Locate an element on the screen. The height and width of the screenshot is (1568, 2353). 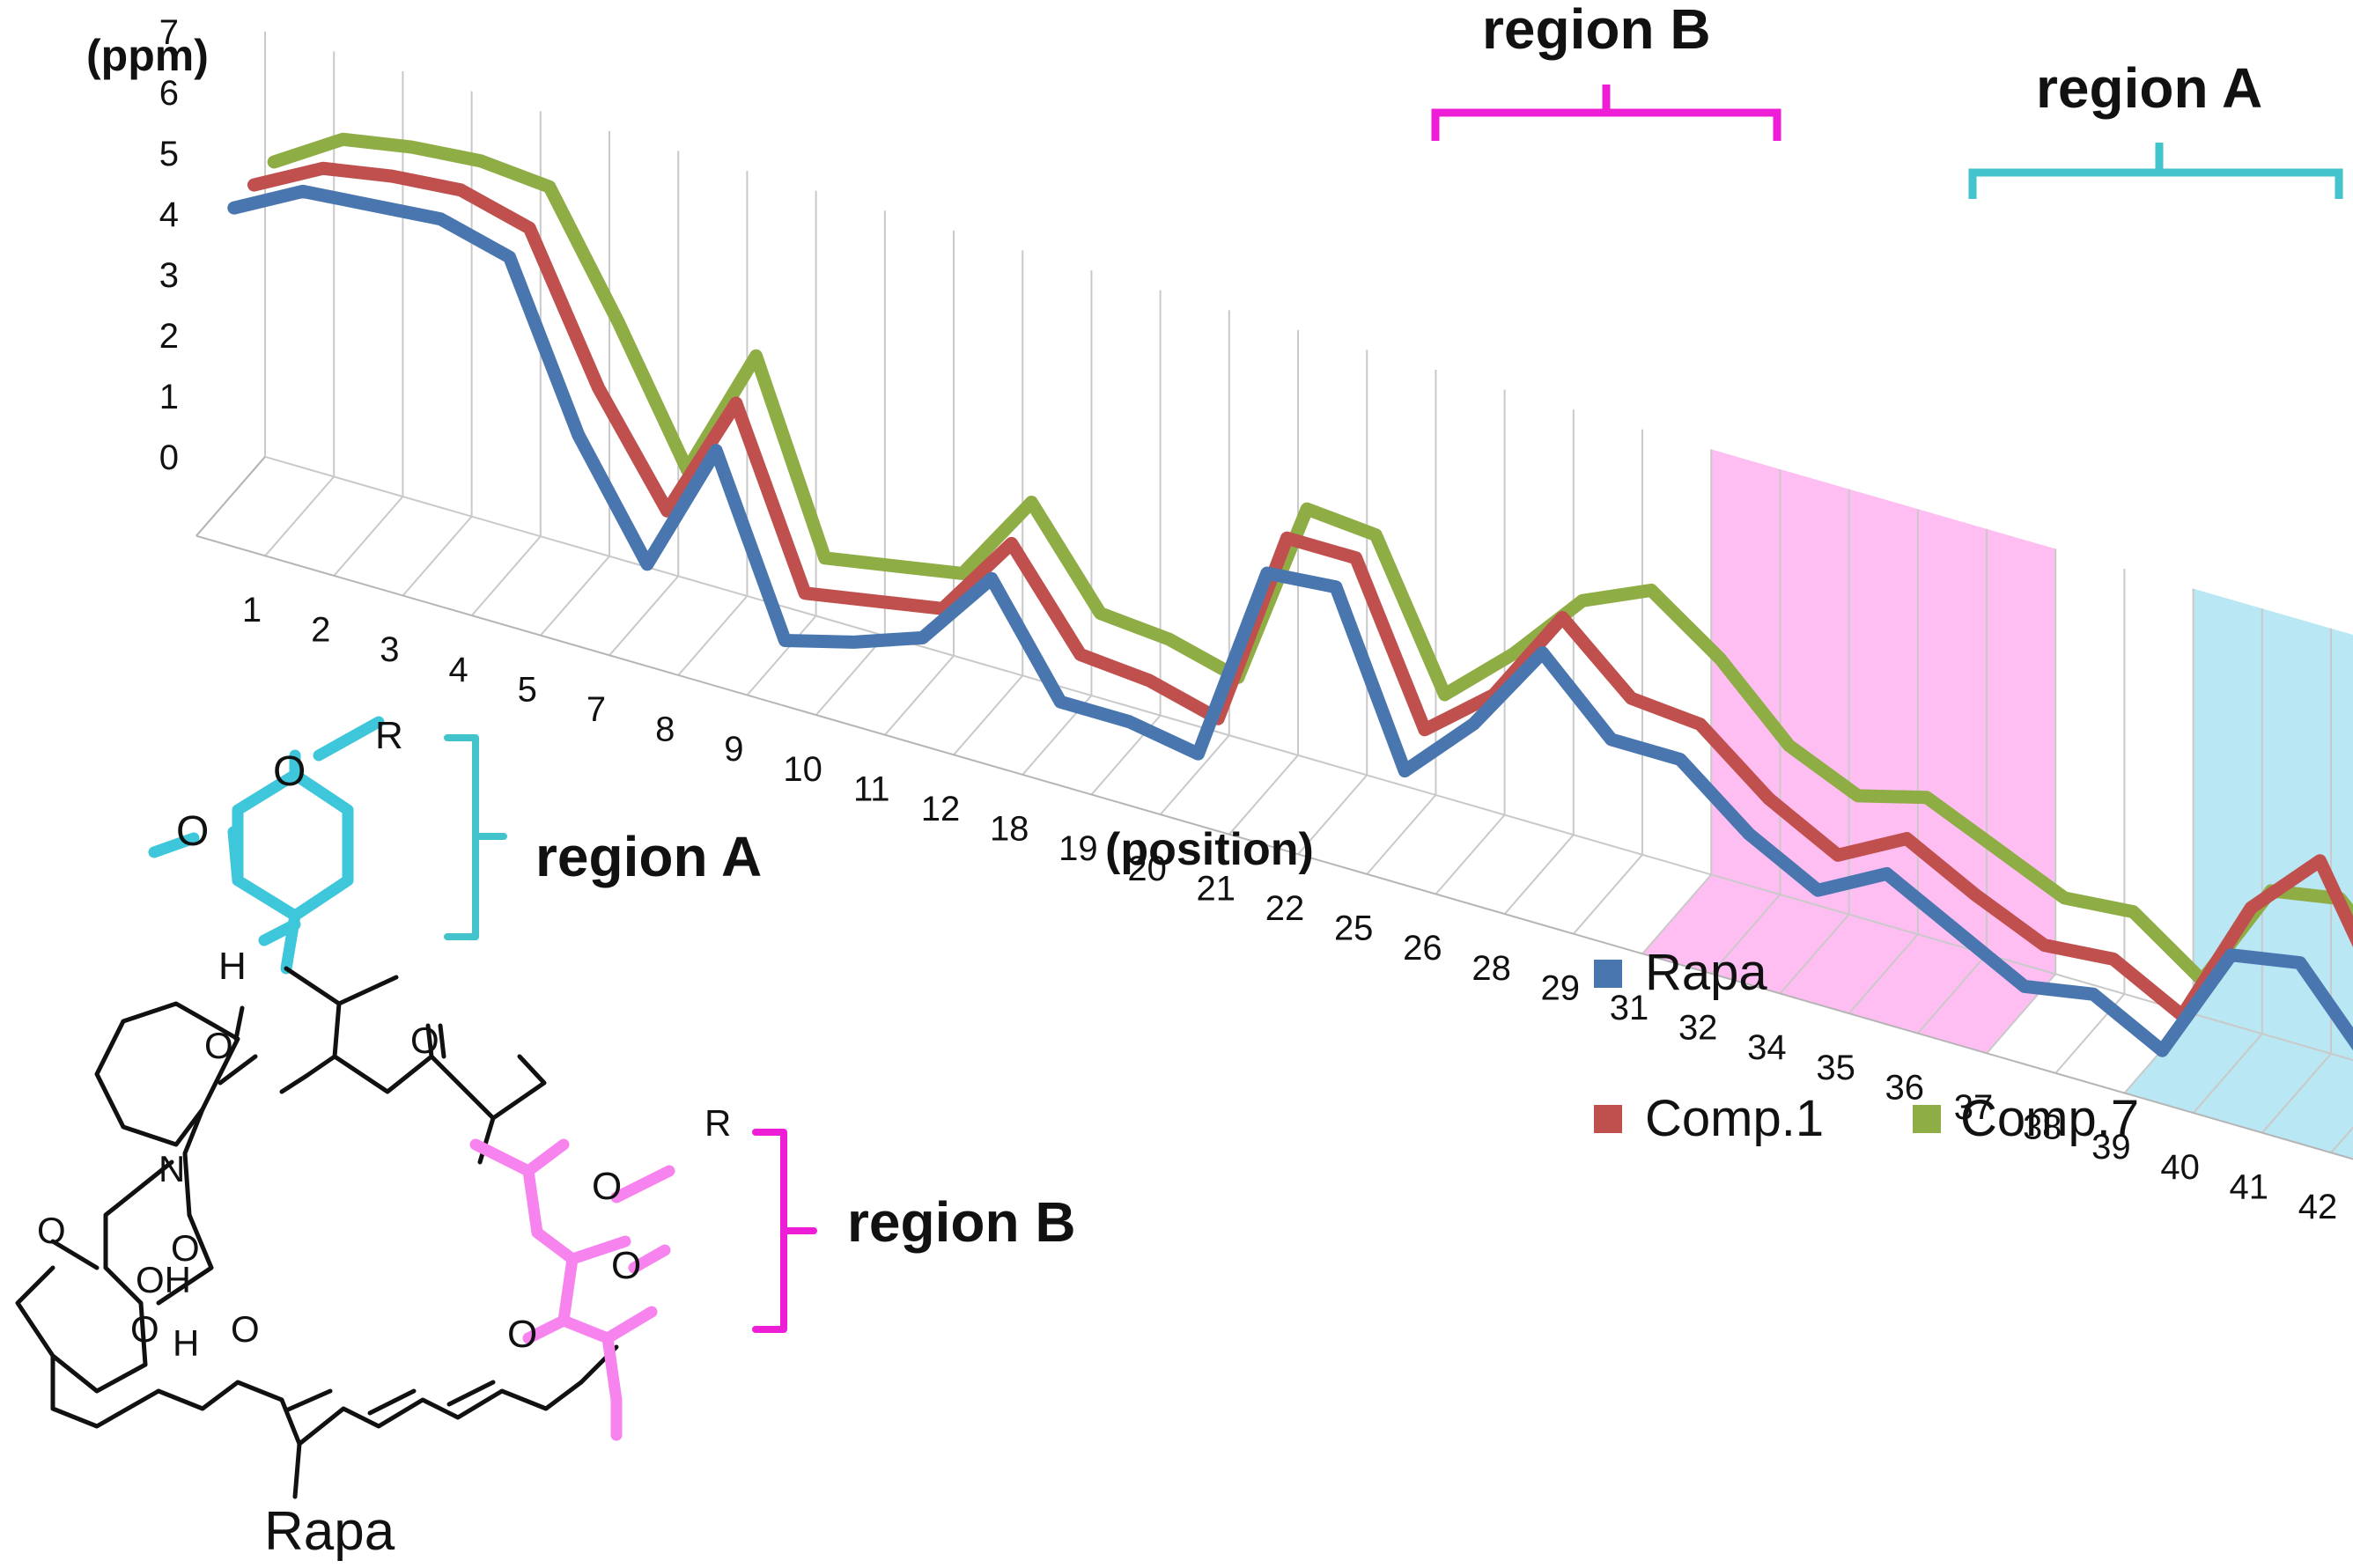
x-tick-label: 26 is located at coordinates (1422, 948).